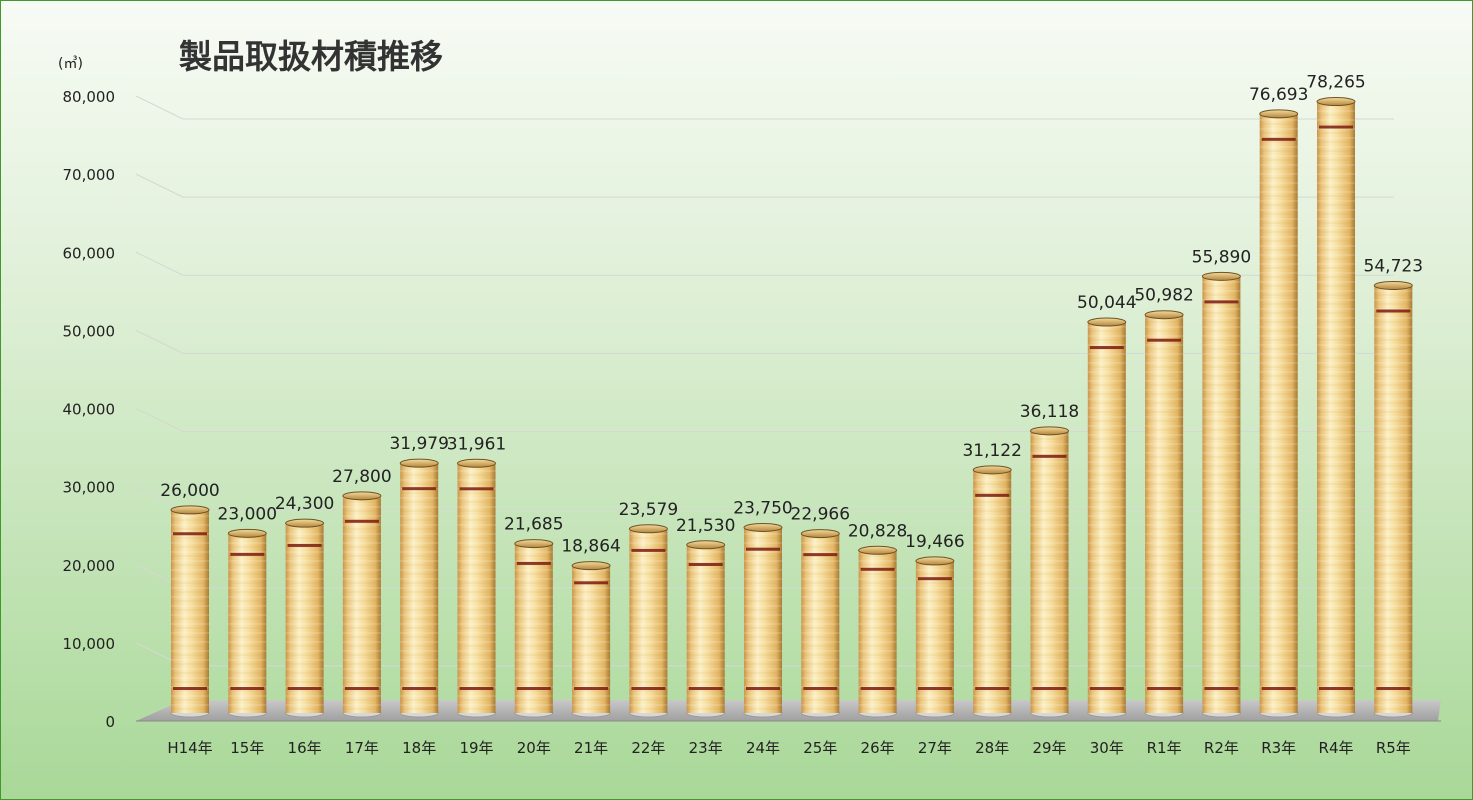 This screenshot has width=1473, height=800. I want to click on x-tick-label: 18年, so click(419, 748).